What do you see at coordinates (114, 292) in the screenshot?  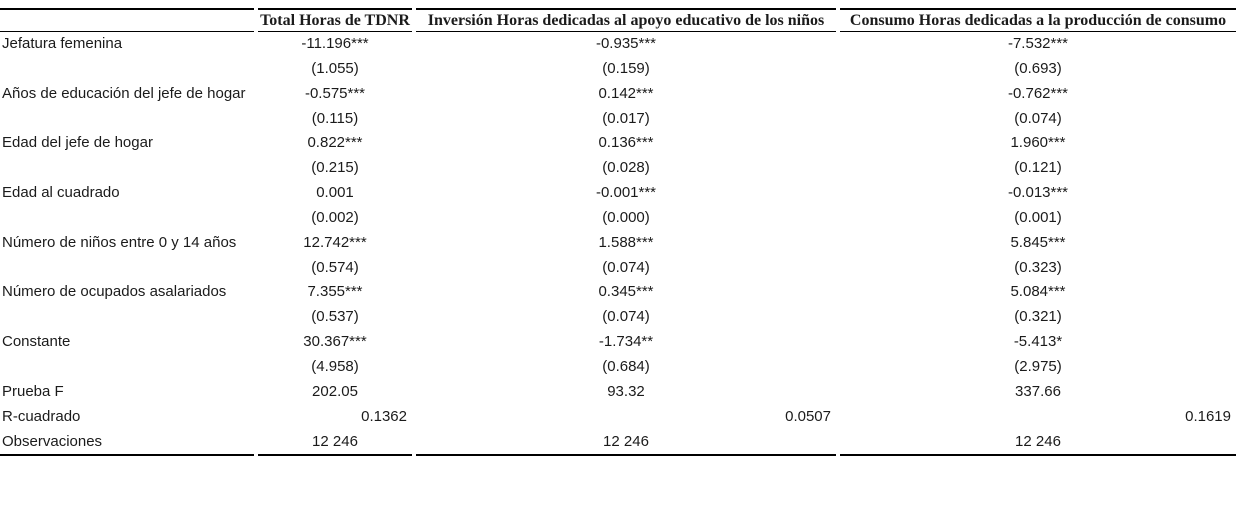 I see `row-label: Número de ocupados asalariados` at bounding box center [114, 292].